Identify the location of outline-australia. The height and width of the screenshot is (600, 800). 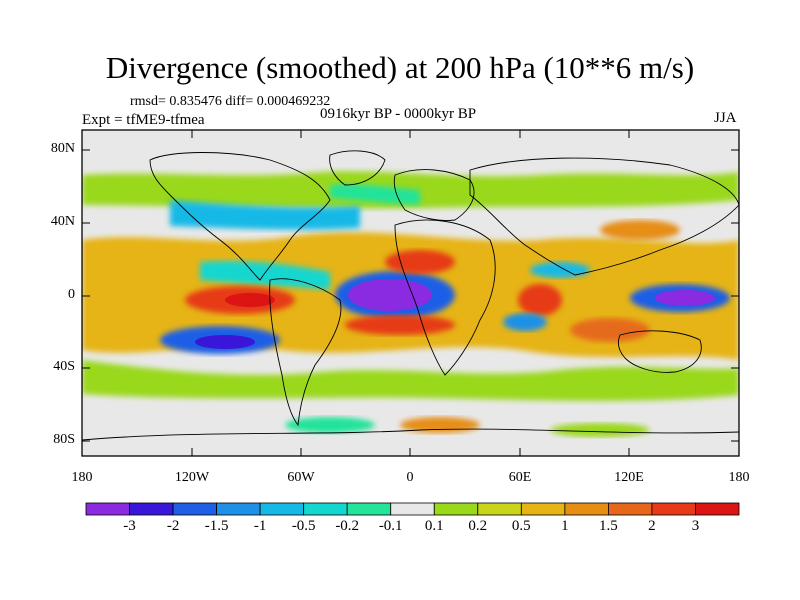
(659, 351).